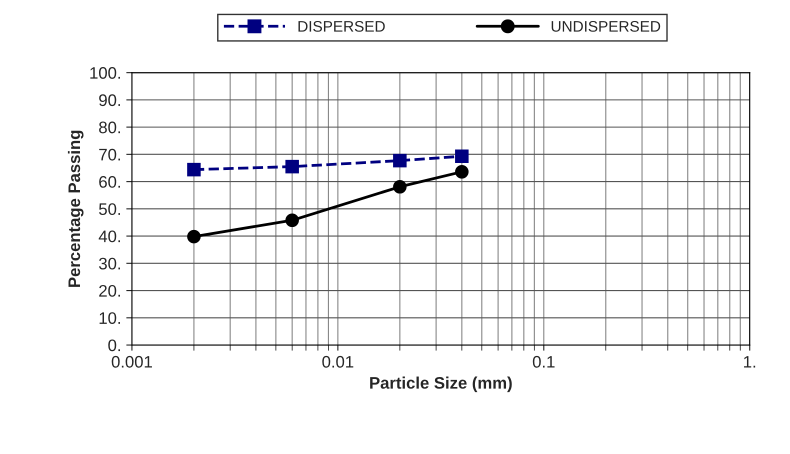 The height and width of the screenshot is (454, 790). What do you see at coordinates (338, 362) in the screenshot?
I see `x-tick-label: 0.01` at bounding box center [338, 362].